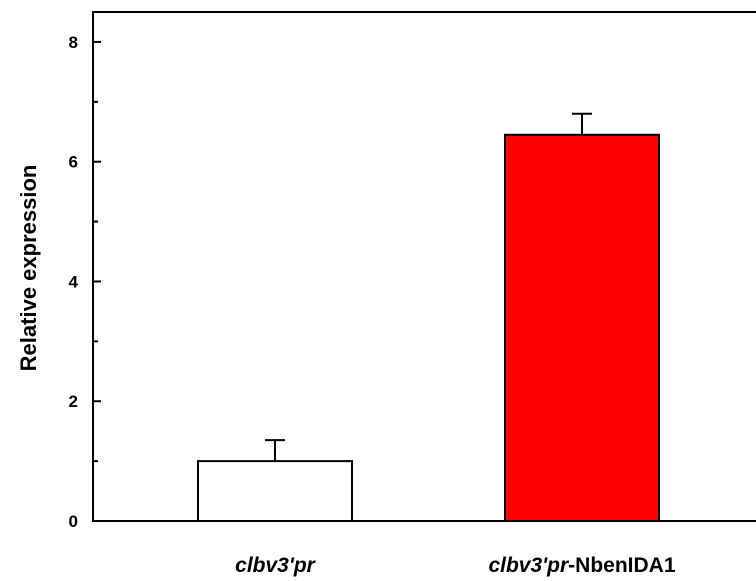 The height and width of the screenshot is (581, 756). Describe the element at coordinates (455, 565) in the screenshot. I see `category-labels: clbv3'pr clbv3'pr-NbenIDA1` at that location.